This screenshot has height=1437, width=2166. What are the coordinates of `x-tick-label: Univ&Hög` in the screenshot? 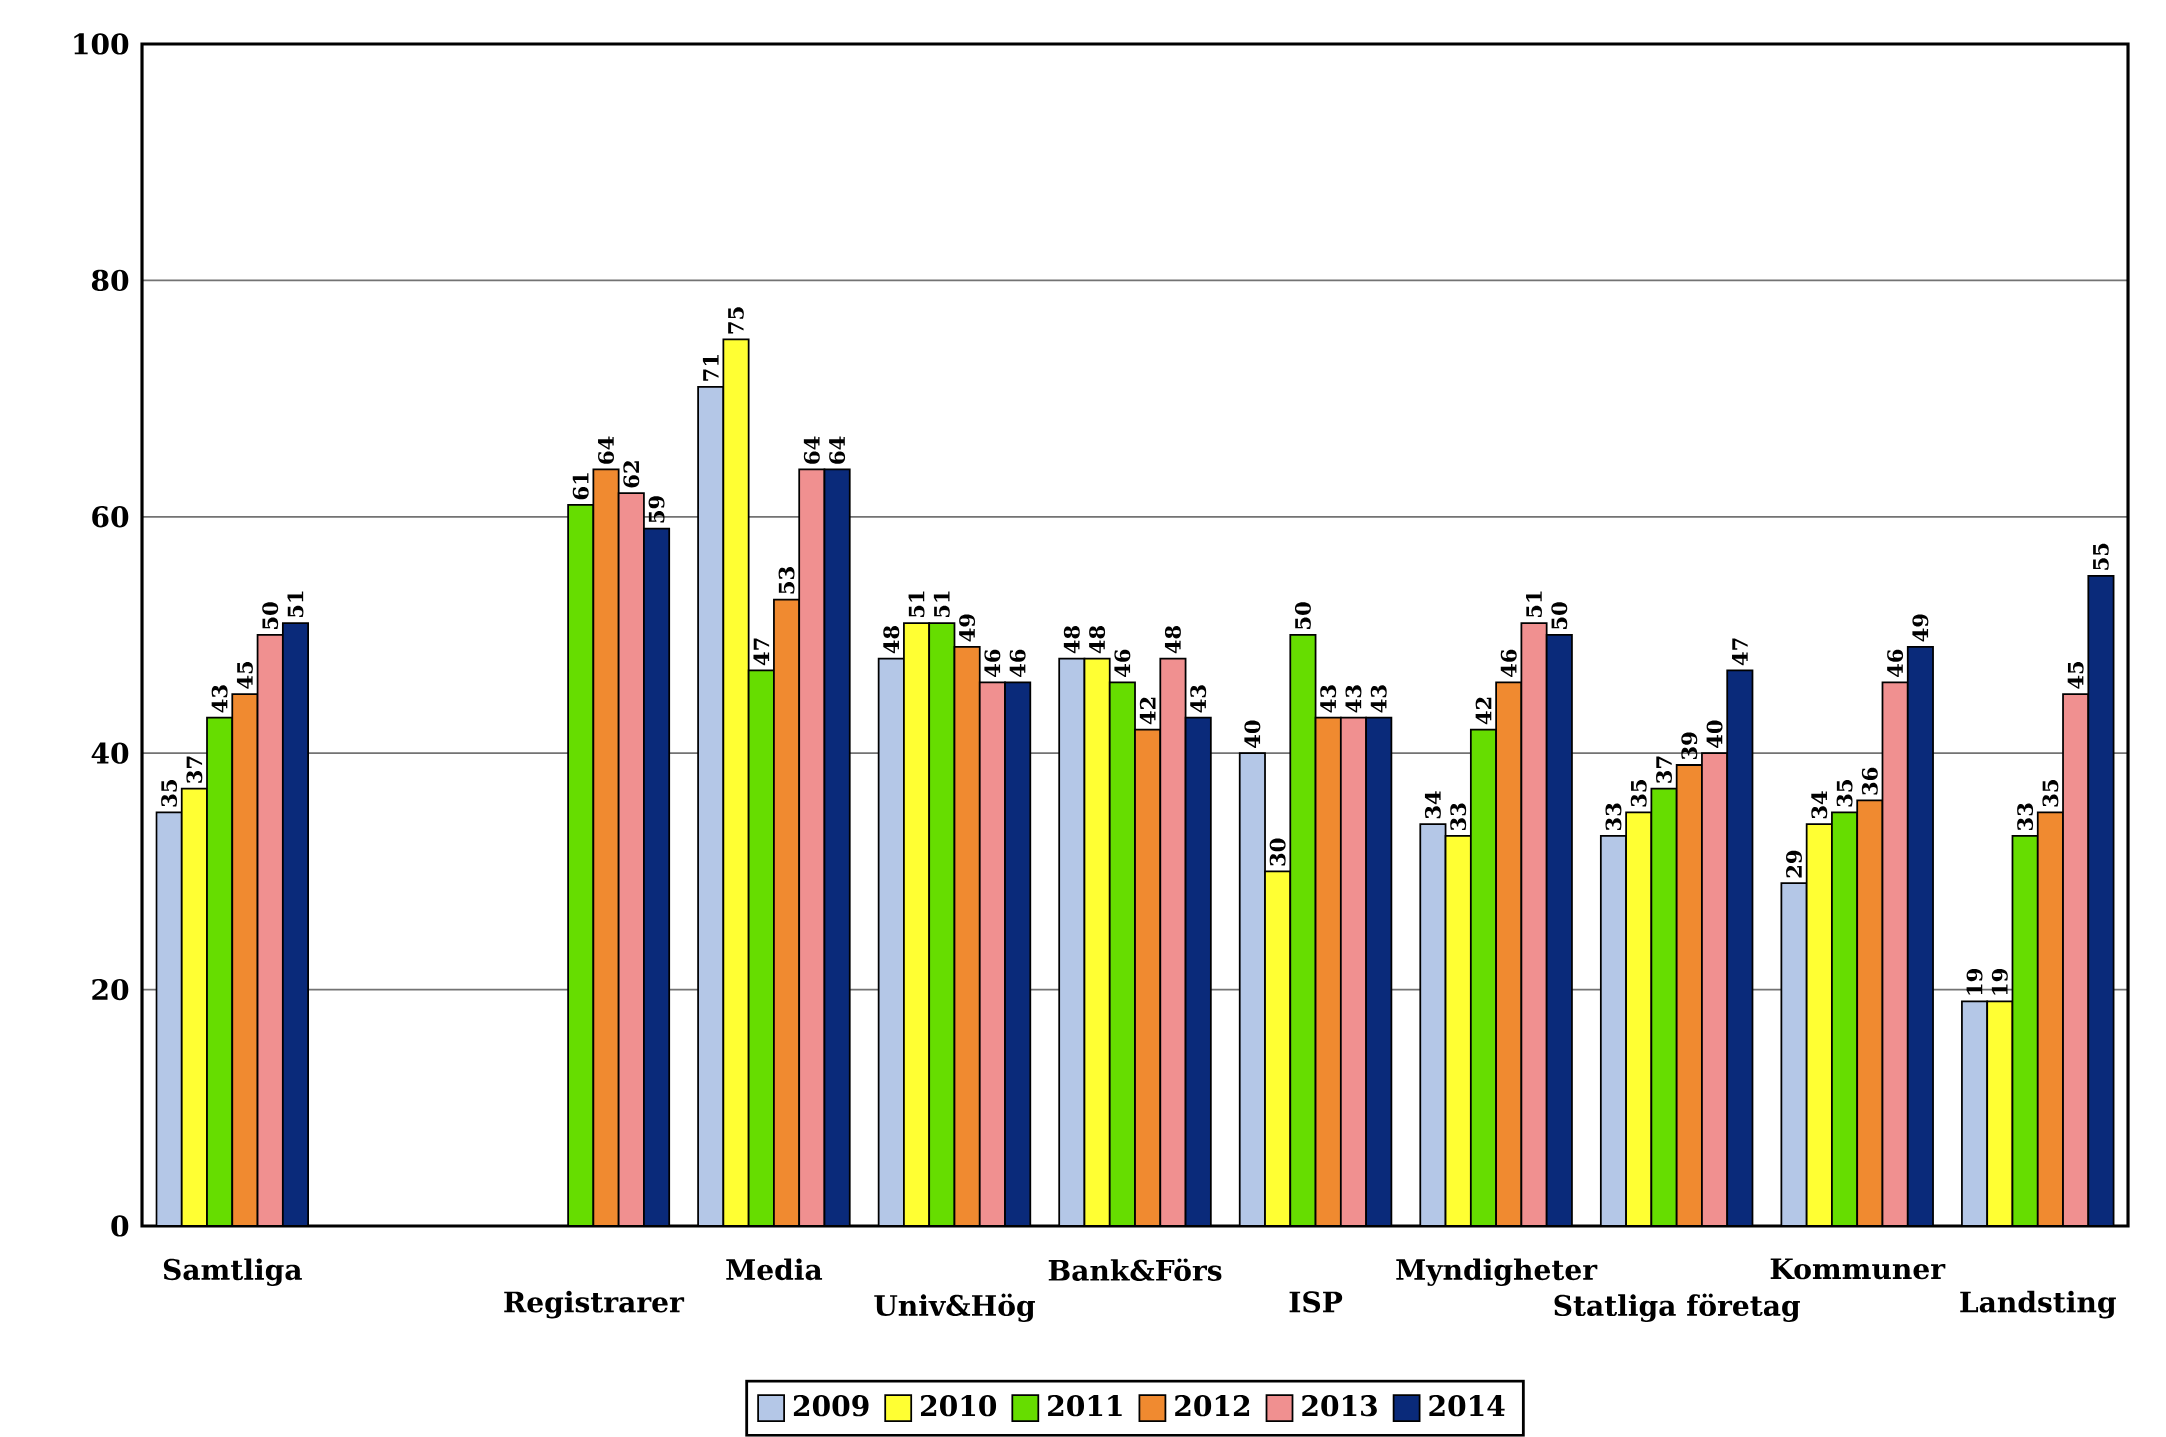 It's located at (955, 1308).